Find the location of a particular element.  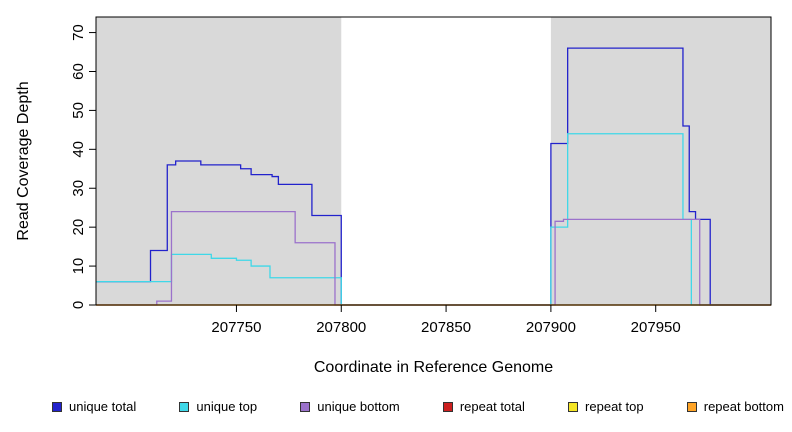

x-tick-label: 207950 is located at coordinates (656, 327).